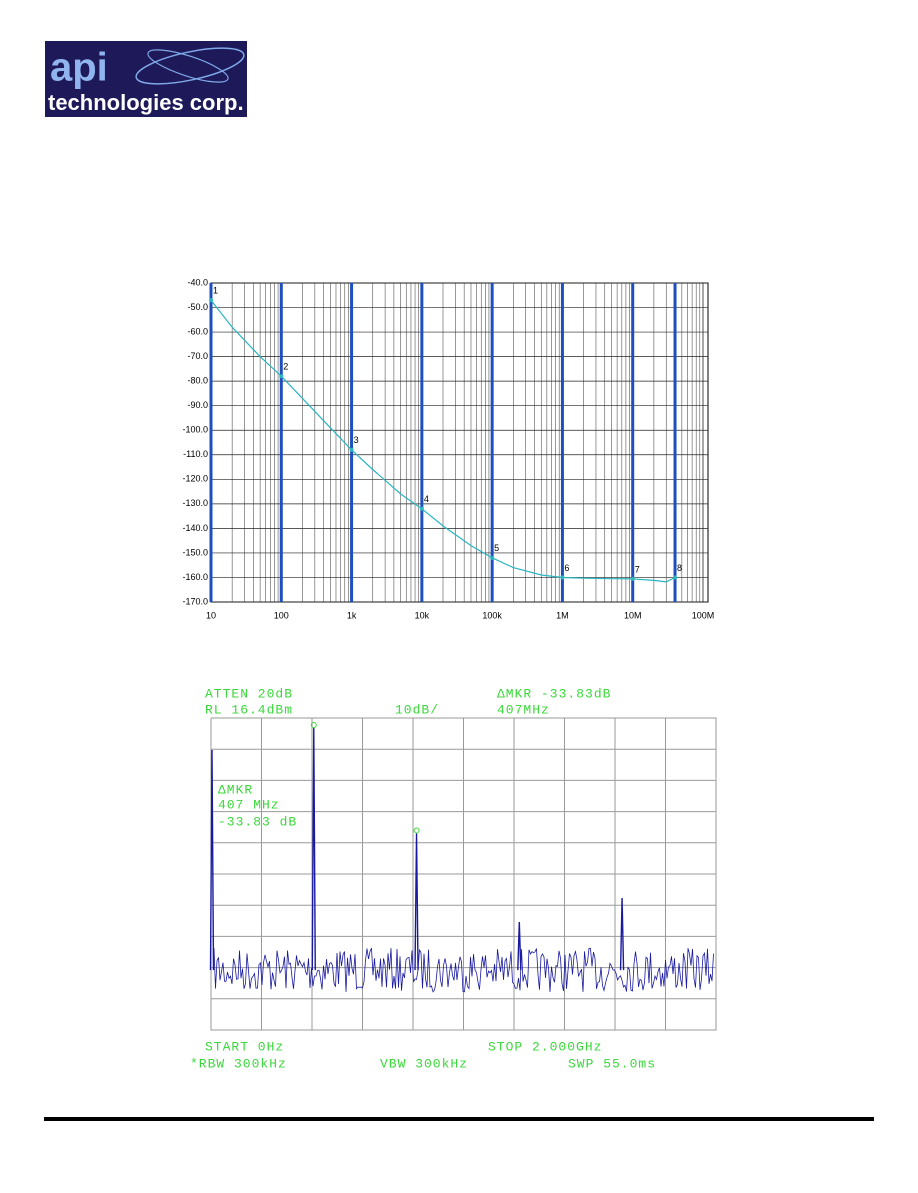  Describe the element at coordinates (195, 577) in the screenshot. I see `y-tick-label: -160.0` at that location.